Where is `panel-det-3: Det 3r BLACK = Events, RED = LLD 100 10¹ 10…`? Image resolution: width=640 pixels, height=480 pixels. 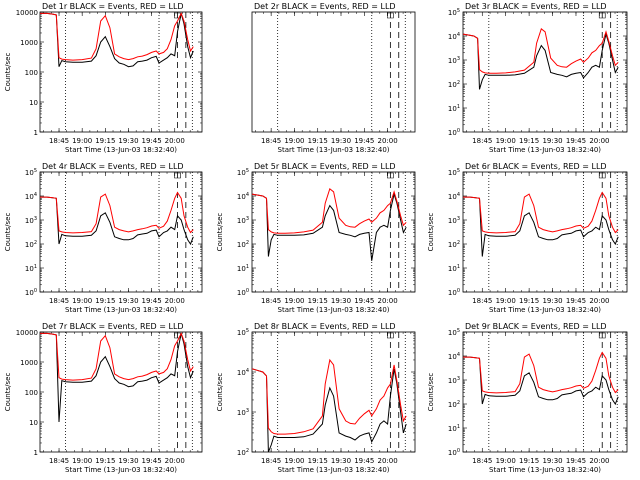
panel-det-3: Det 3r BLACK = Events, RED = LLD 100 10¹ 10… is located at coordinates (538, 78).